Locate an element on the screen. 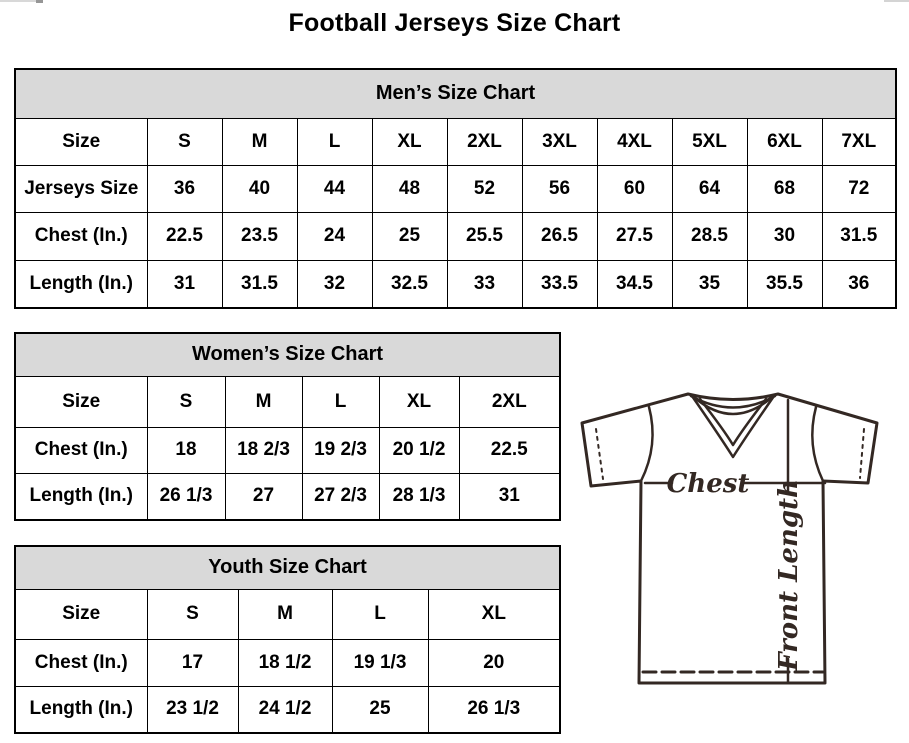 The width and height of the screenshot is (909, 743). cell-value: 24 1/2 is located at coordinates (285, 709).